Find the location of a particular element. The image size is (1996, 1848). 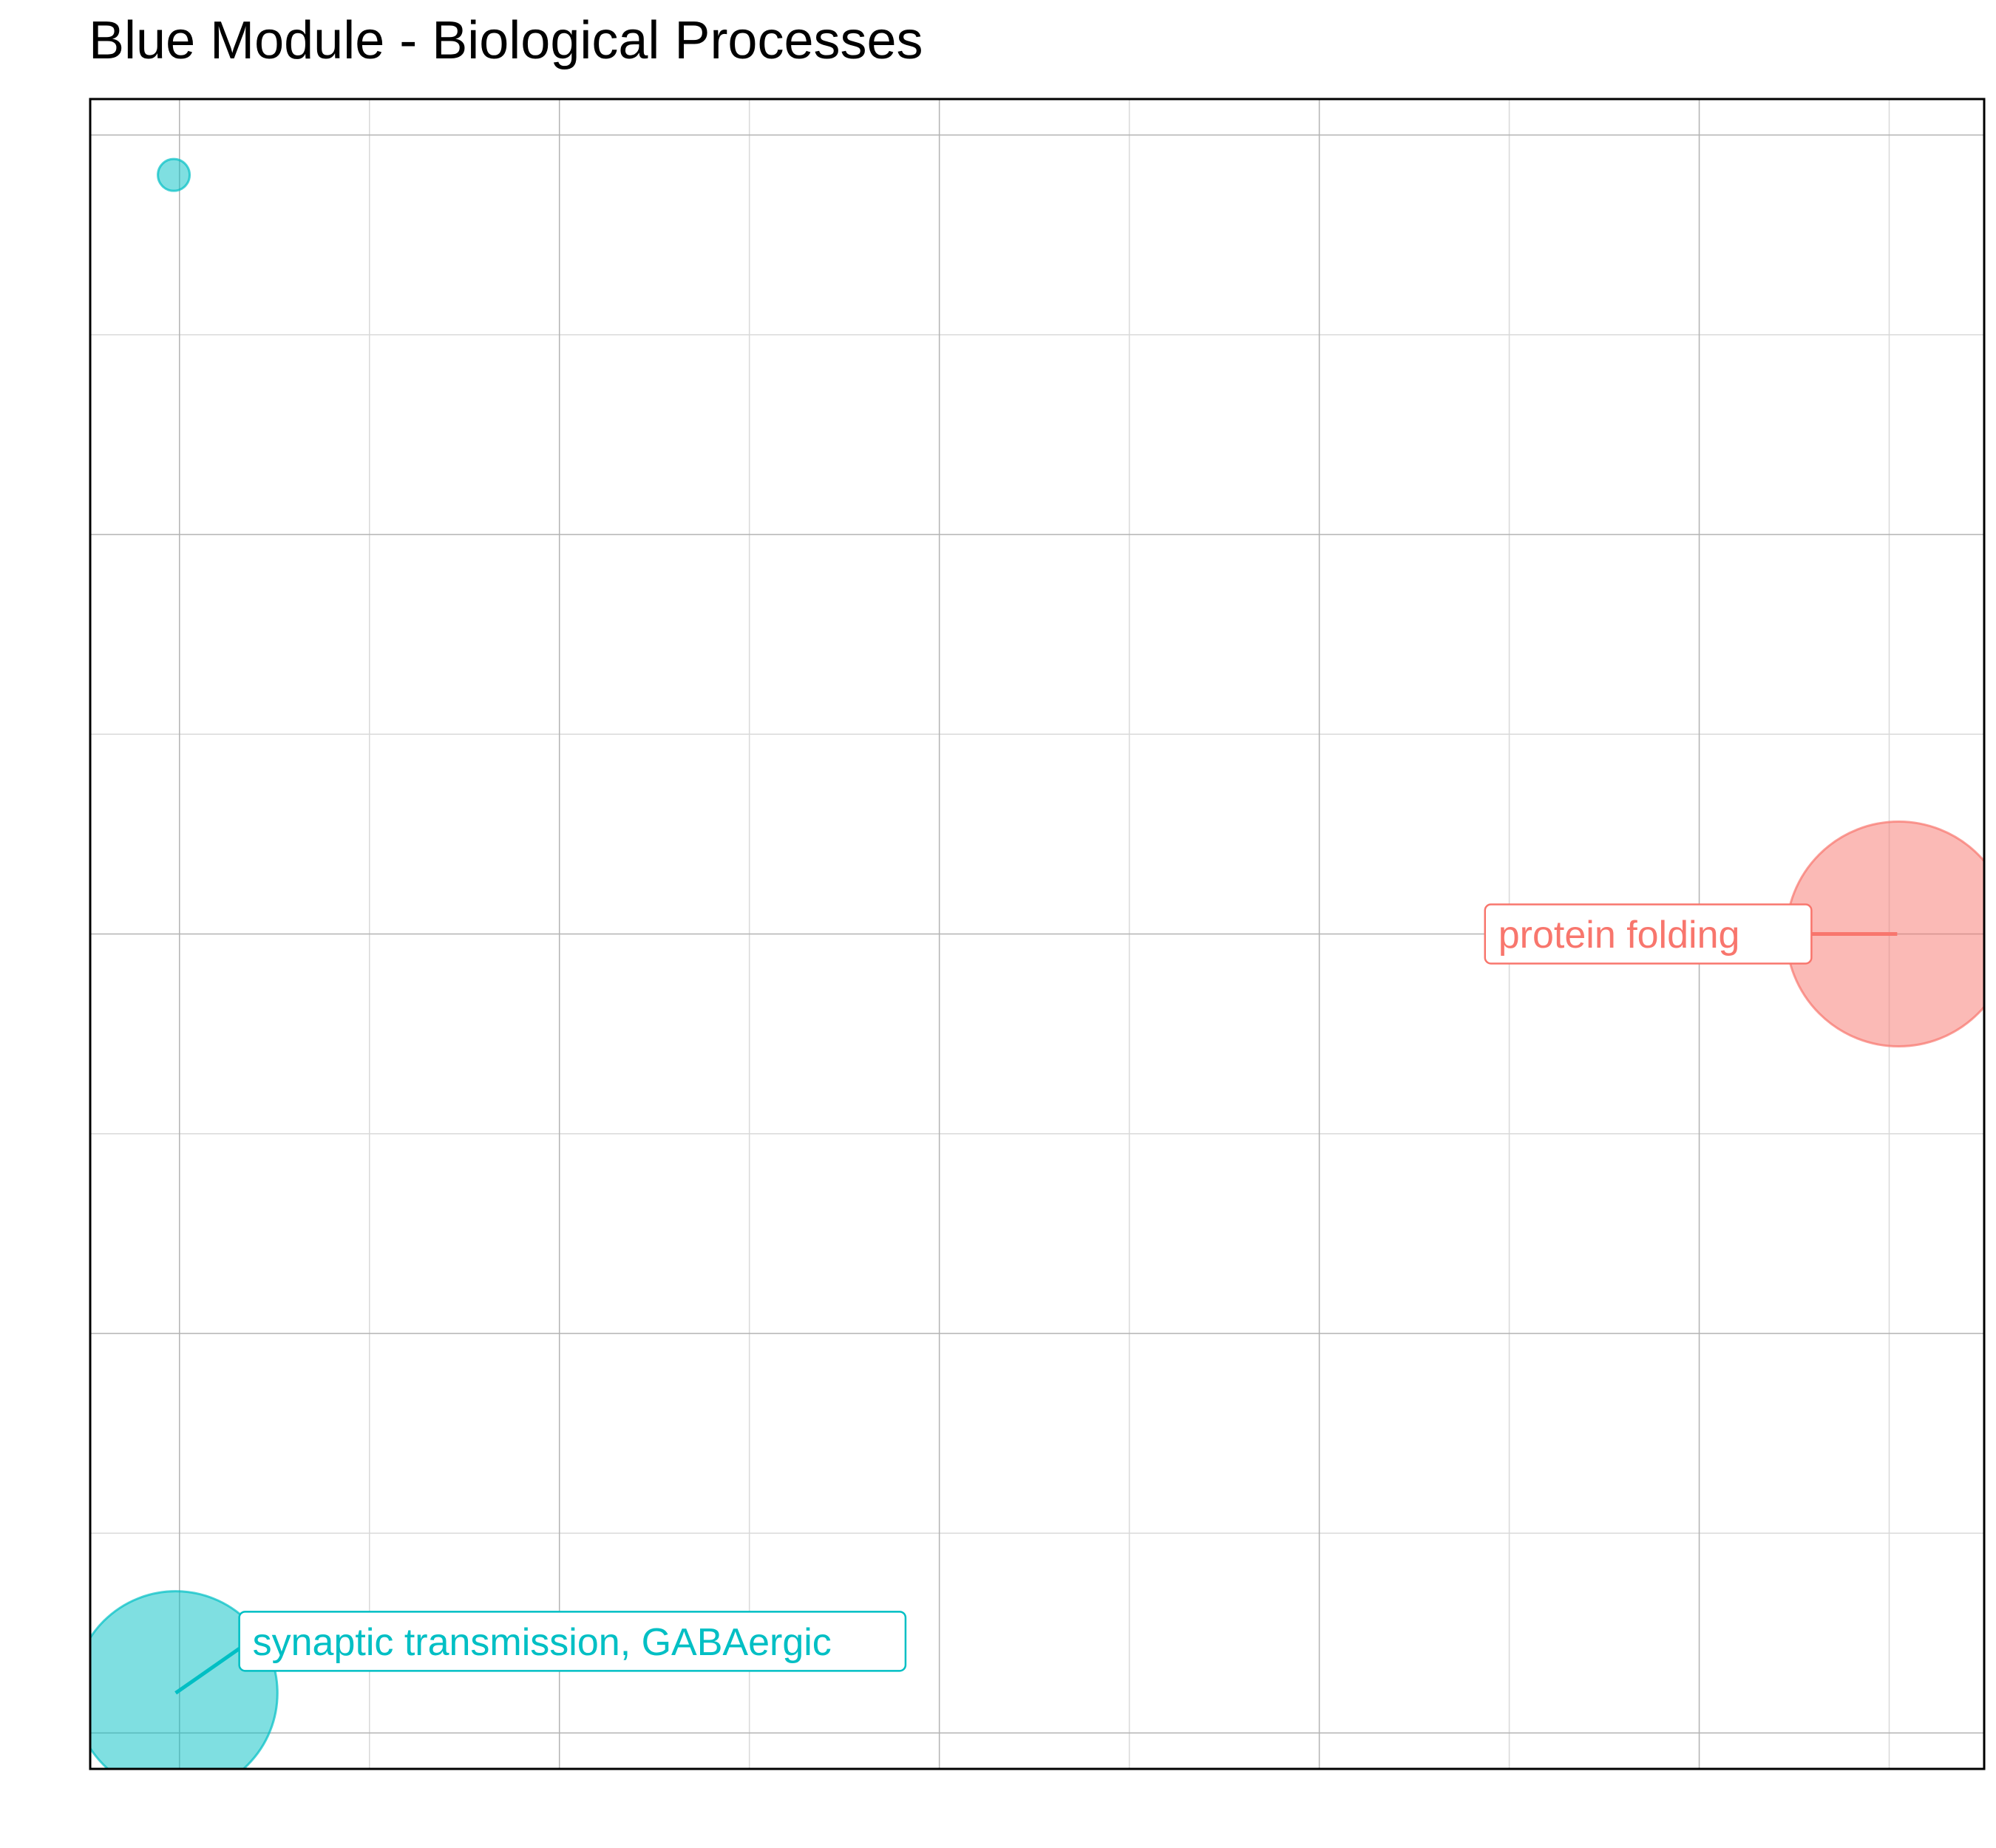

point-label: protein folding is located at coordinates (1619, 935).